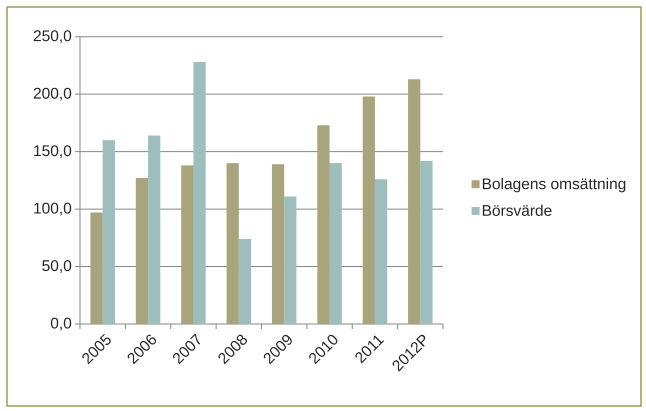 This screenshot has height=411, width=646. I want to click on y-tick-label: 250,0, so click(53, 37).